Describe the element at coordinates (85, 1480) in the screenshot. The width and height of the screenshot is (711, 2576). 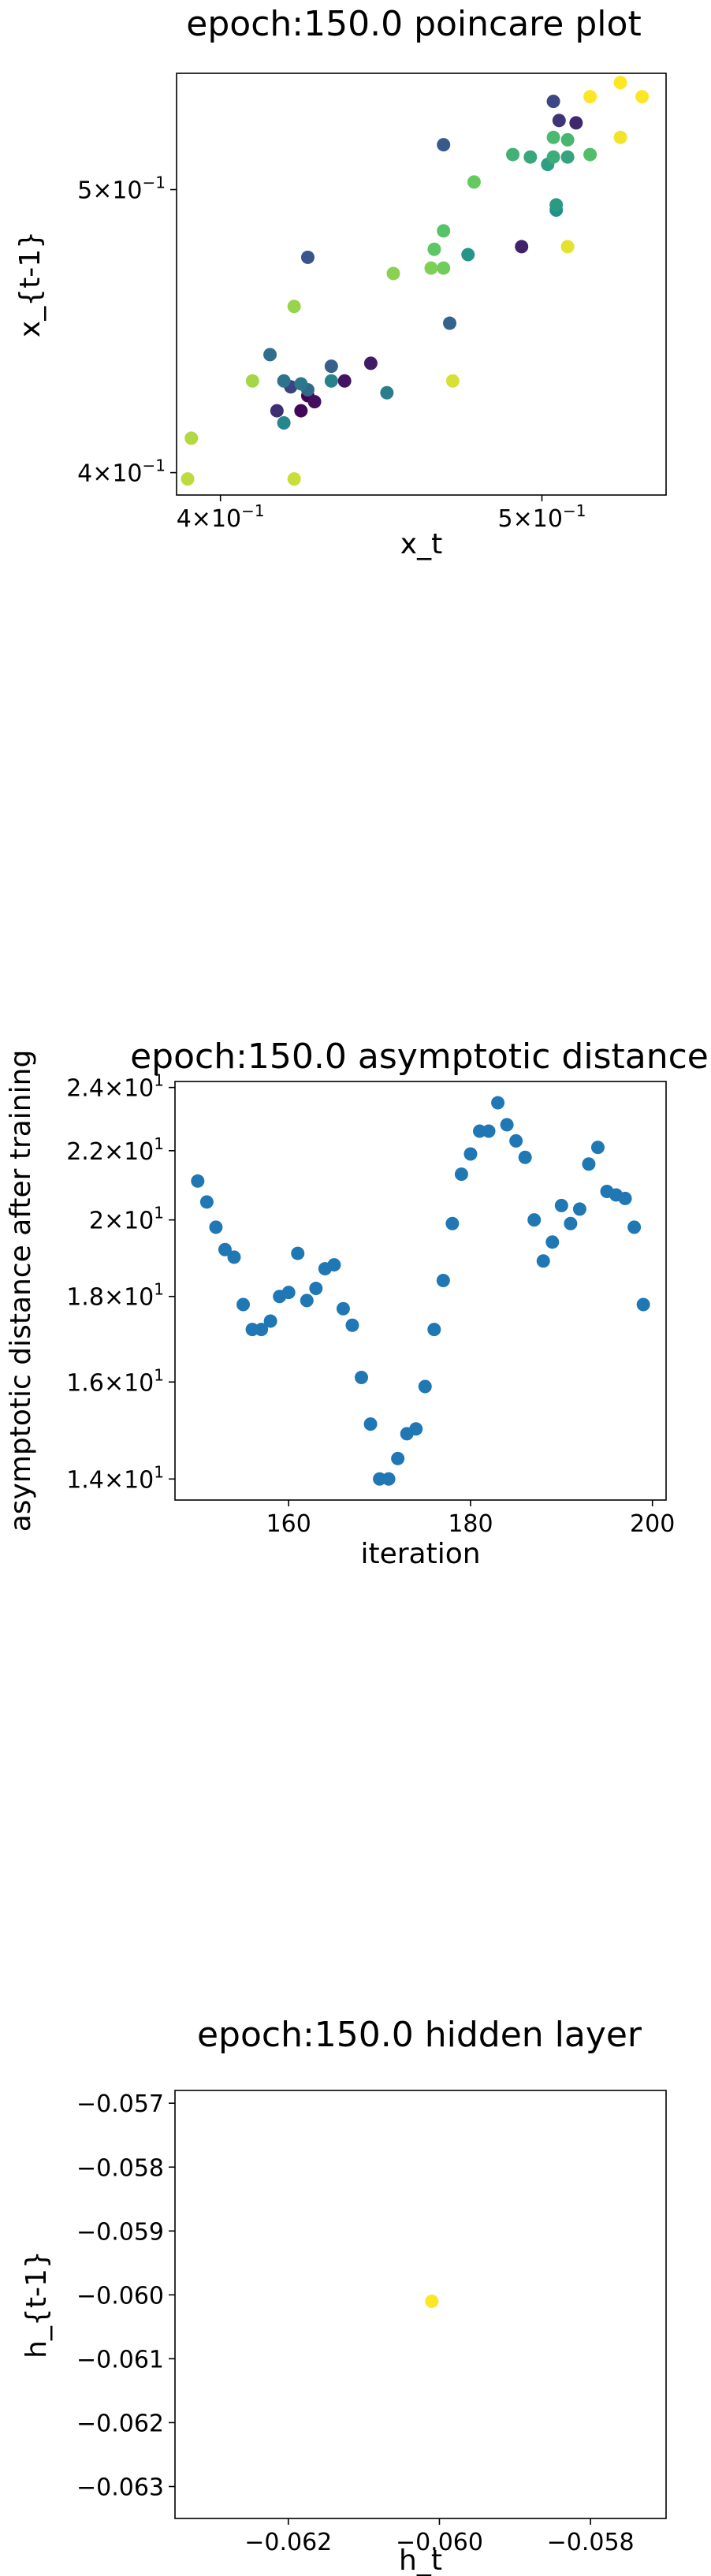
I see `y-tick-label-base: 1.4` at that location.